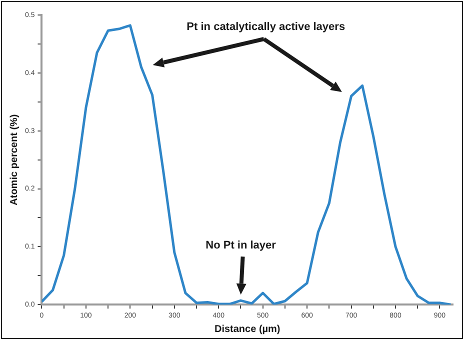  What do you see at coordinates (14, 160) in the screenshot?
I see `y-axis-title: Atomic percent (%)` at bounding box center [14, 160].